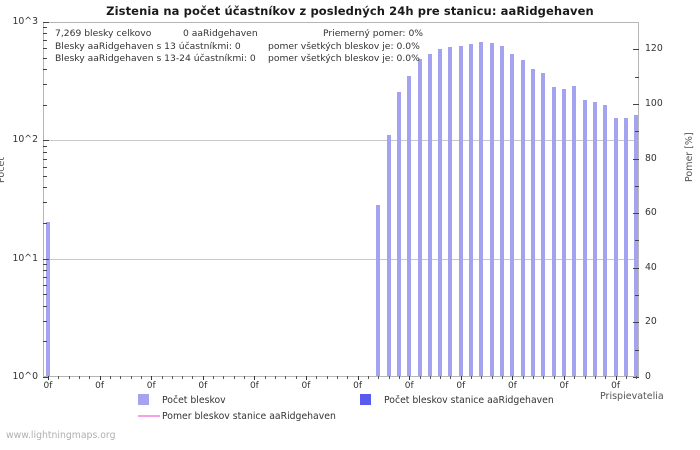 The image size is (700, 450). Describe the element at coordinates (651, 267) in the screenshot. I see `y-tick-label-right: 40` at that location.